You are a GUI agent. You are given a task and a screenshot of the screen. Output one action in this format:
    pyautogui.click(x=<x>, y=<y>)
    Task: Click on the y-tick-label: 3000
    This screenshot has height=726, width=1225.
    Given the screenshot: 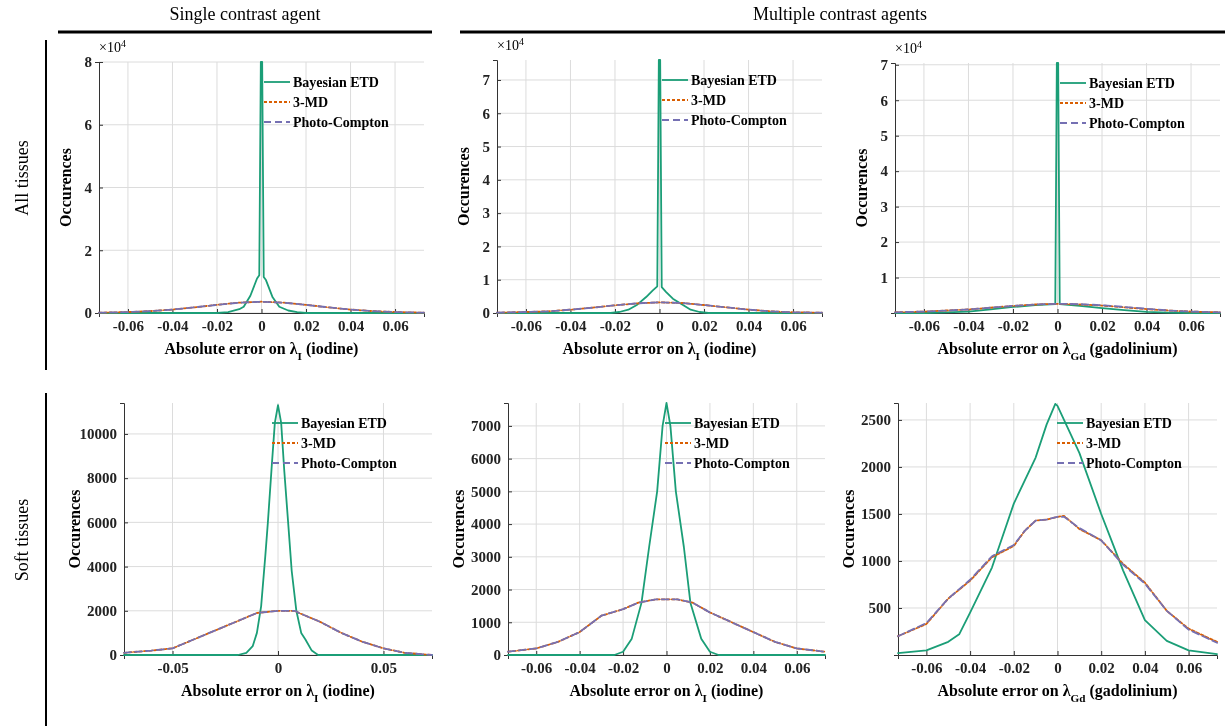 What is the action you would take?
    pyautogui.click(x=486, y=557)
    